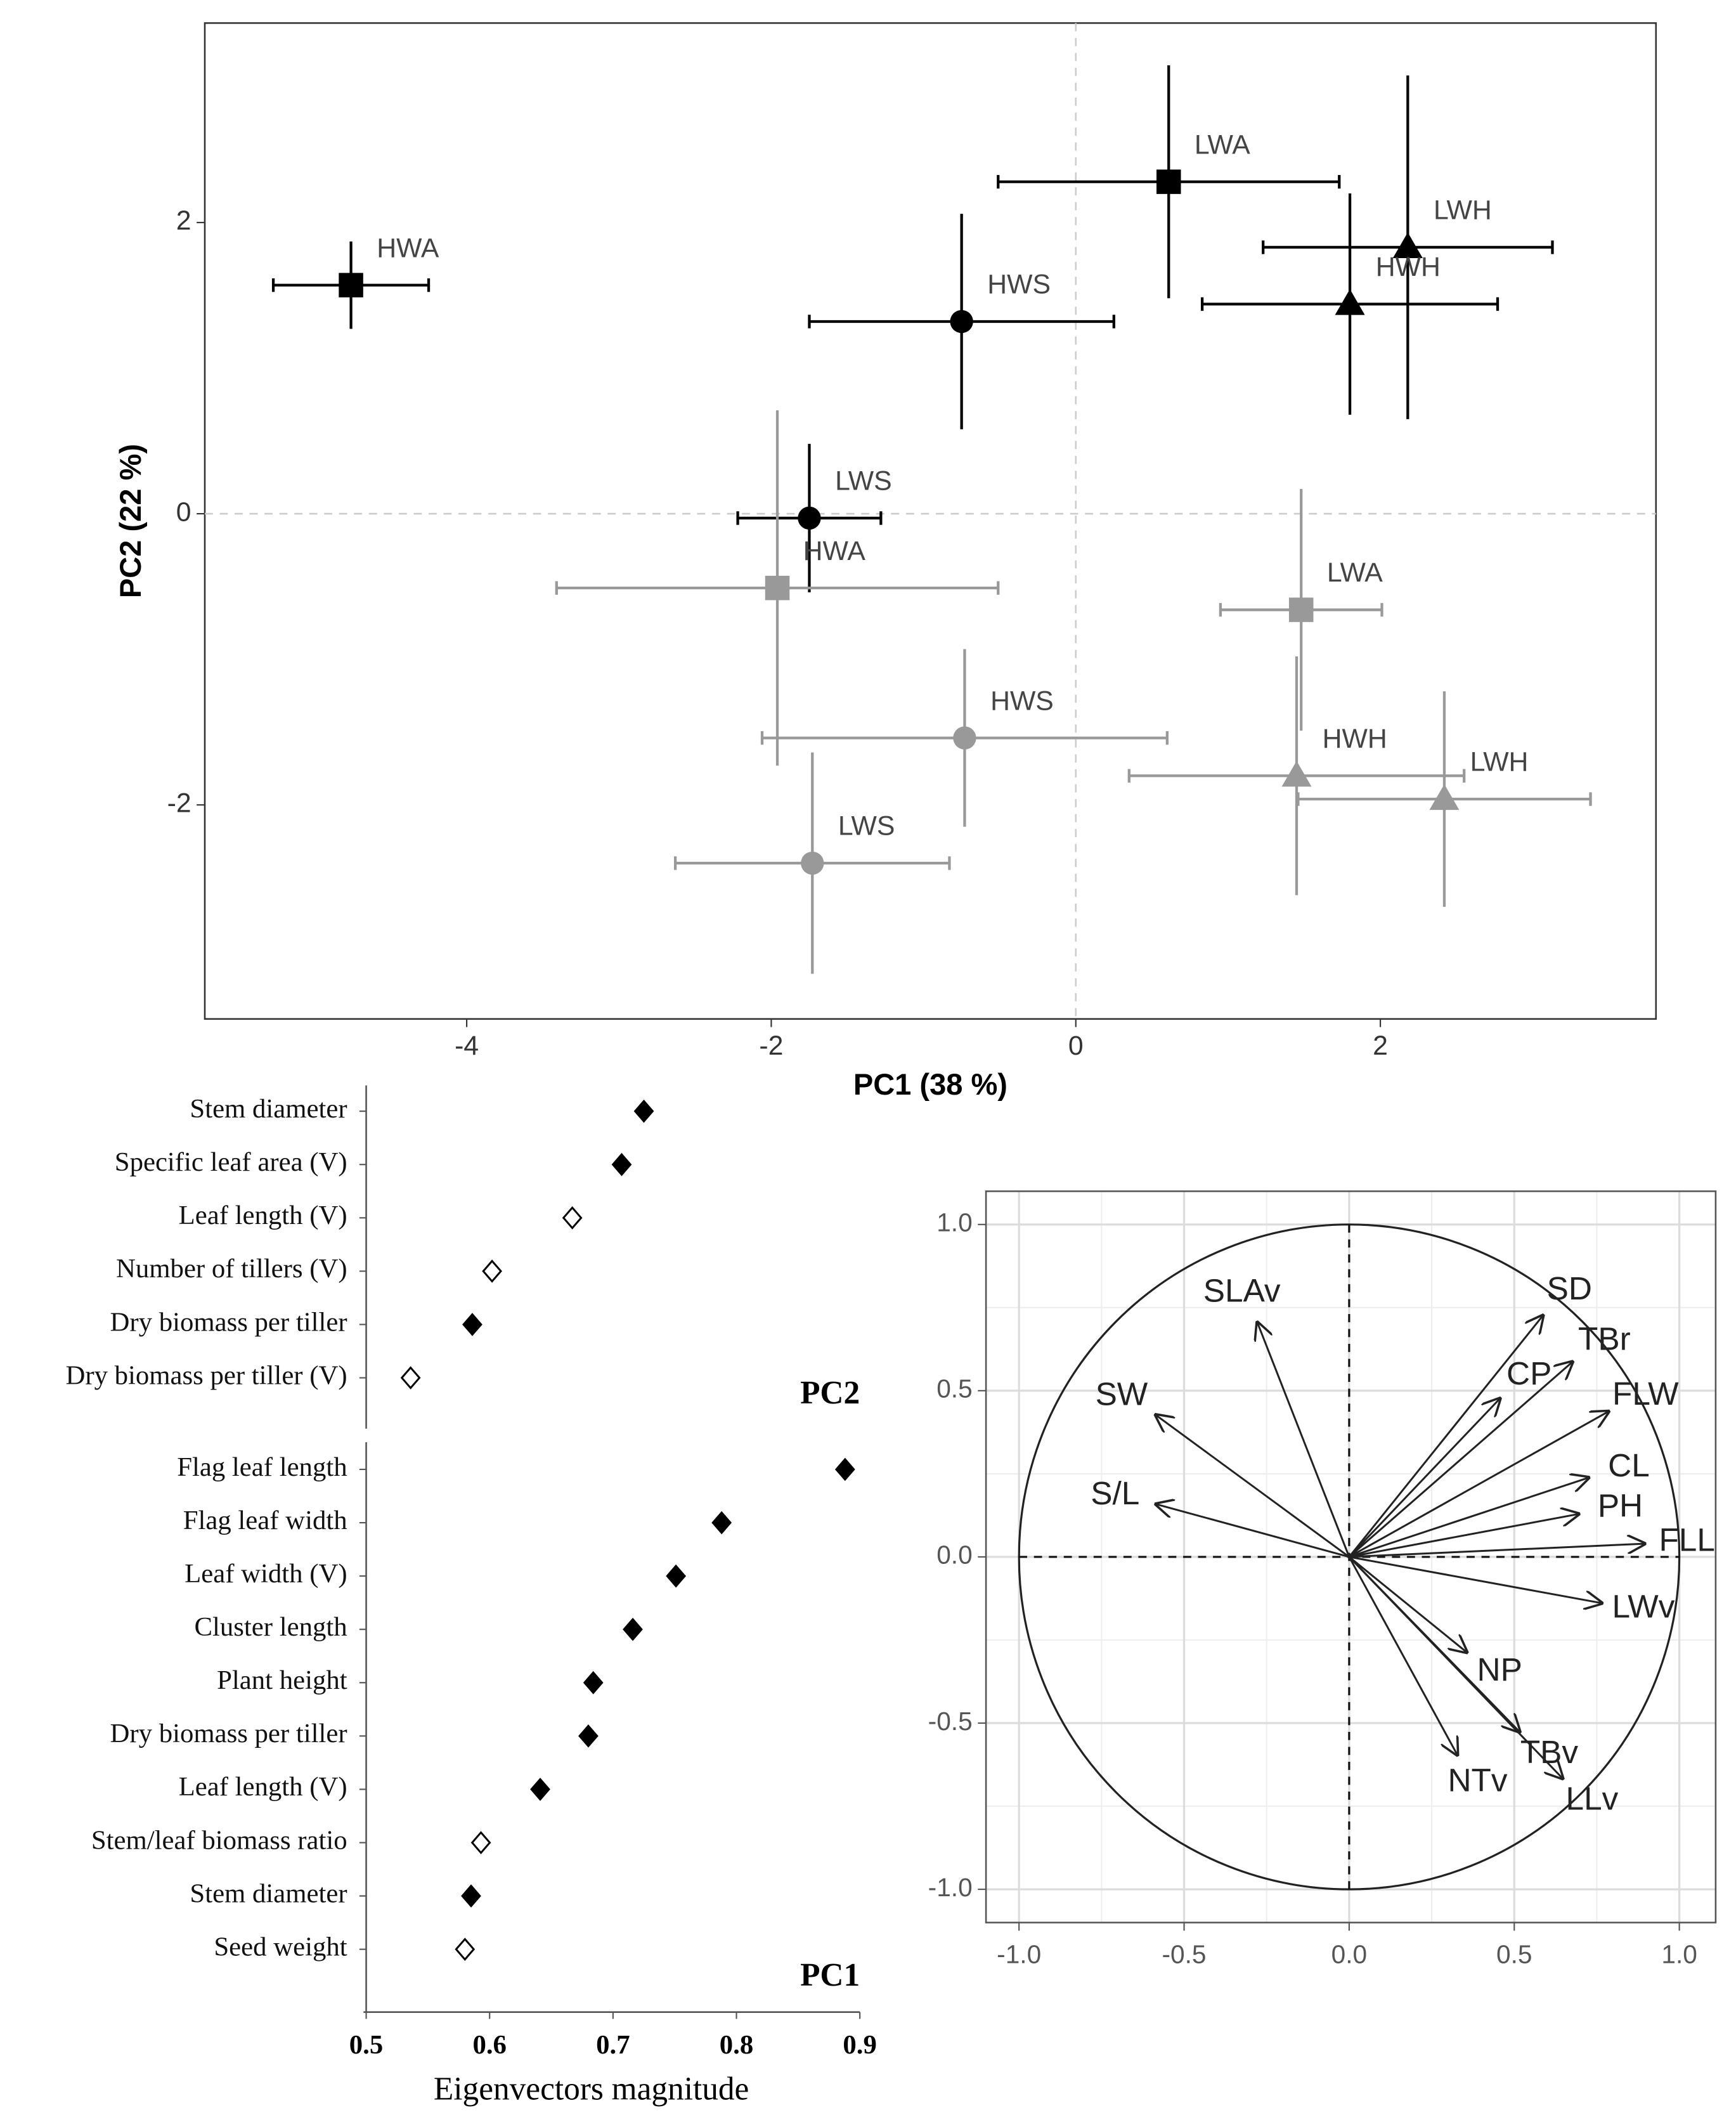 Image resolution: width=1736 pixels, height=2122 pixels. Describe the element at coordinates (1643, 1606) in the screenshot. I see `arrow-label: LWv` at that location.